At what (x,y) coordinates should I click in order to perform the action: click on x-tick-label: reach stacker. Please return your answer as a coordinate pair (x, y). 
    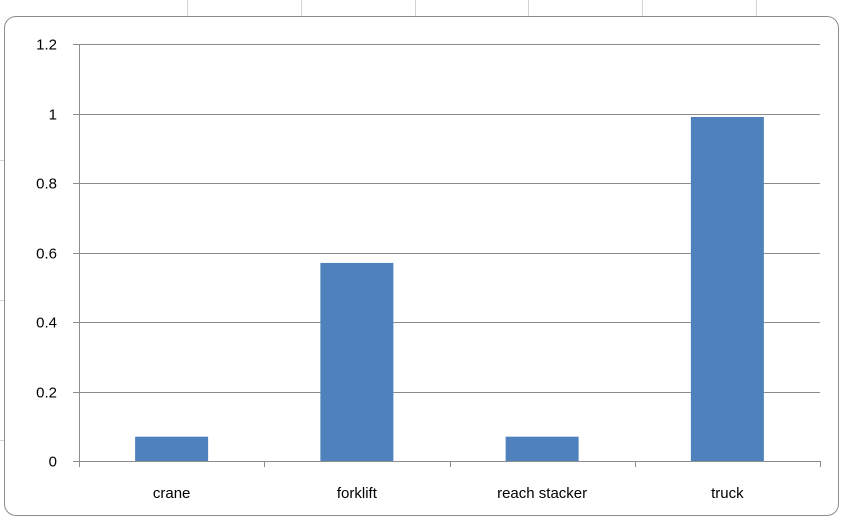
    Looking at the image, I should click on (542, 493).